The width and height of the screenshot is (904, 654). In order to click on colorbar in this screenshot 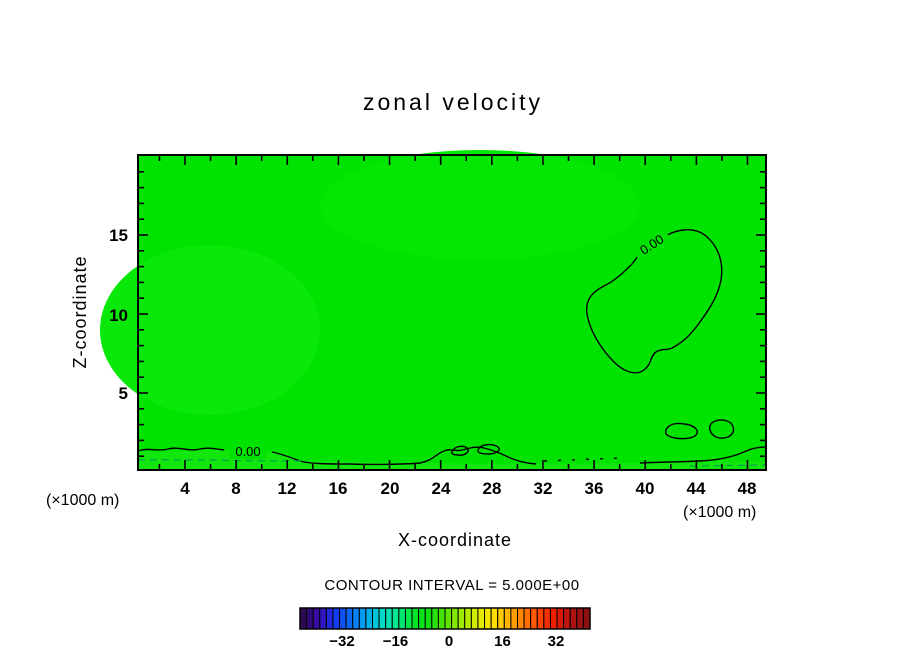, I will do `click(445, 618)`.